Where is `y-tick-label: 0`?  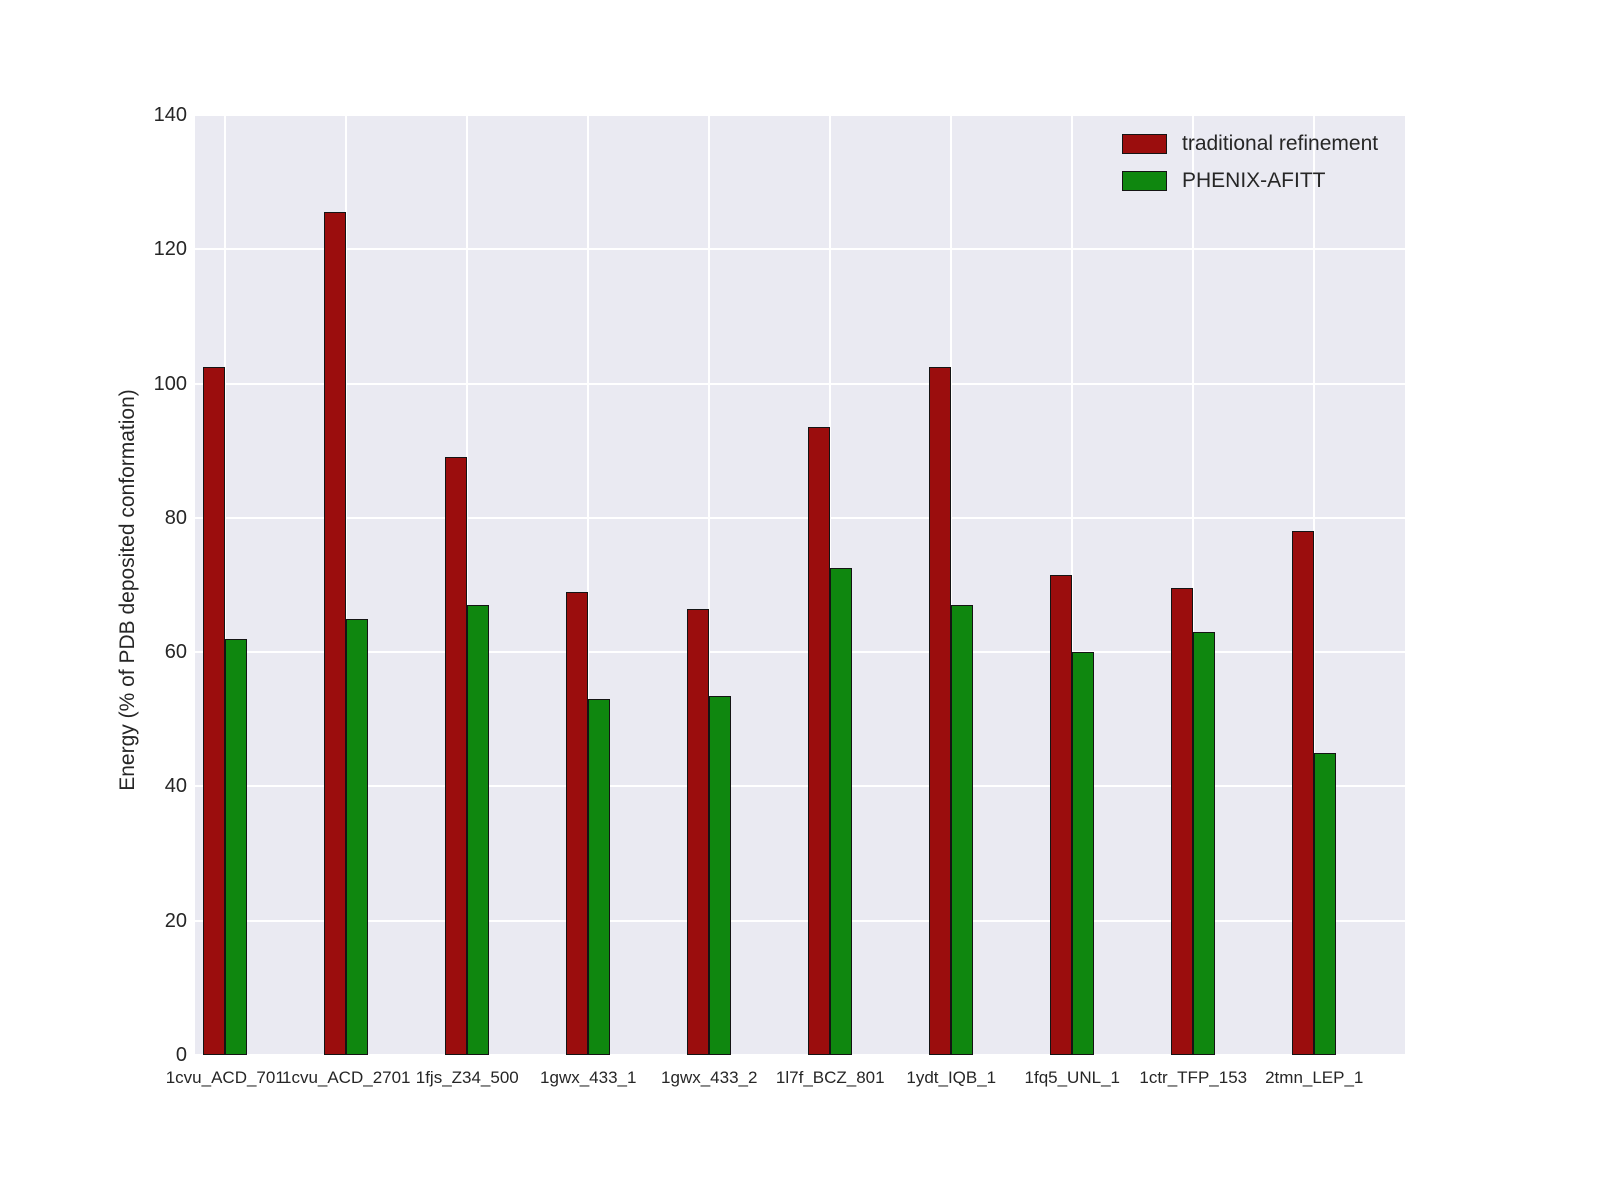
y-tick-label: 0 is located at coordinates (181, 1055).